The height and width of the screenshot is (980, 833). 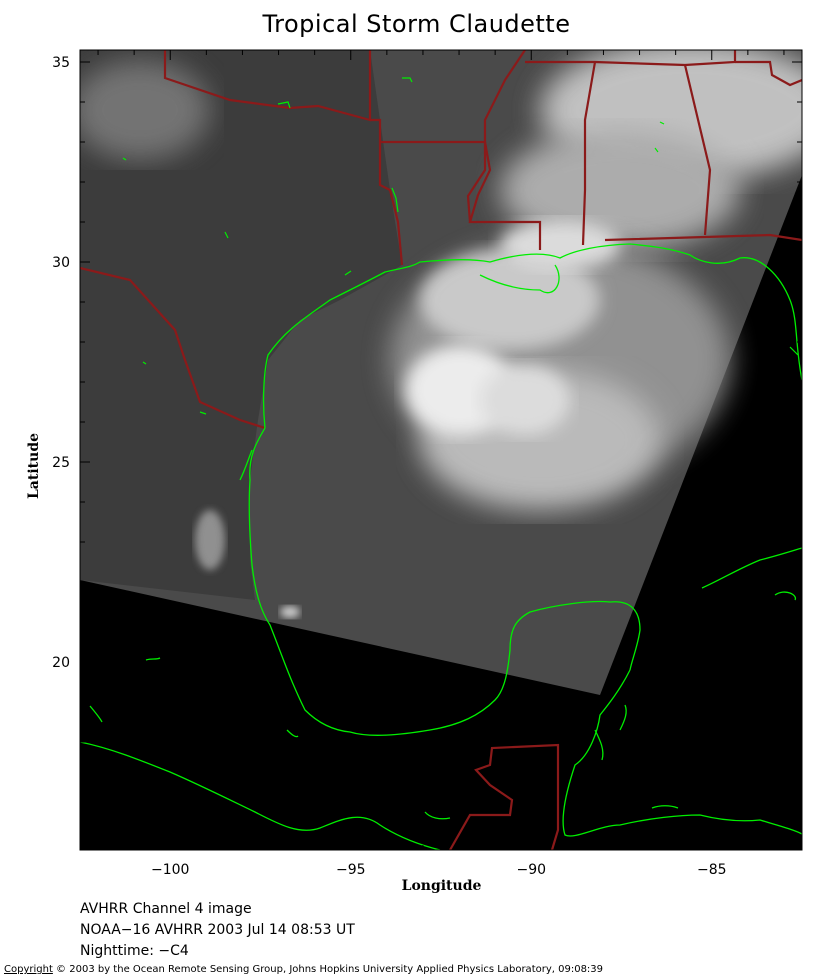 I want to click on y-axis-label: Latitude, so click(x=34, y=466).